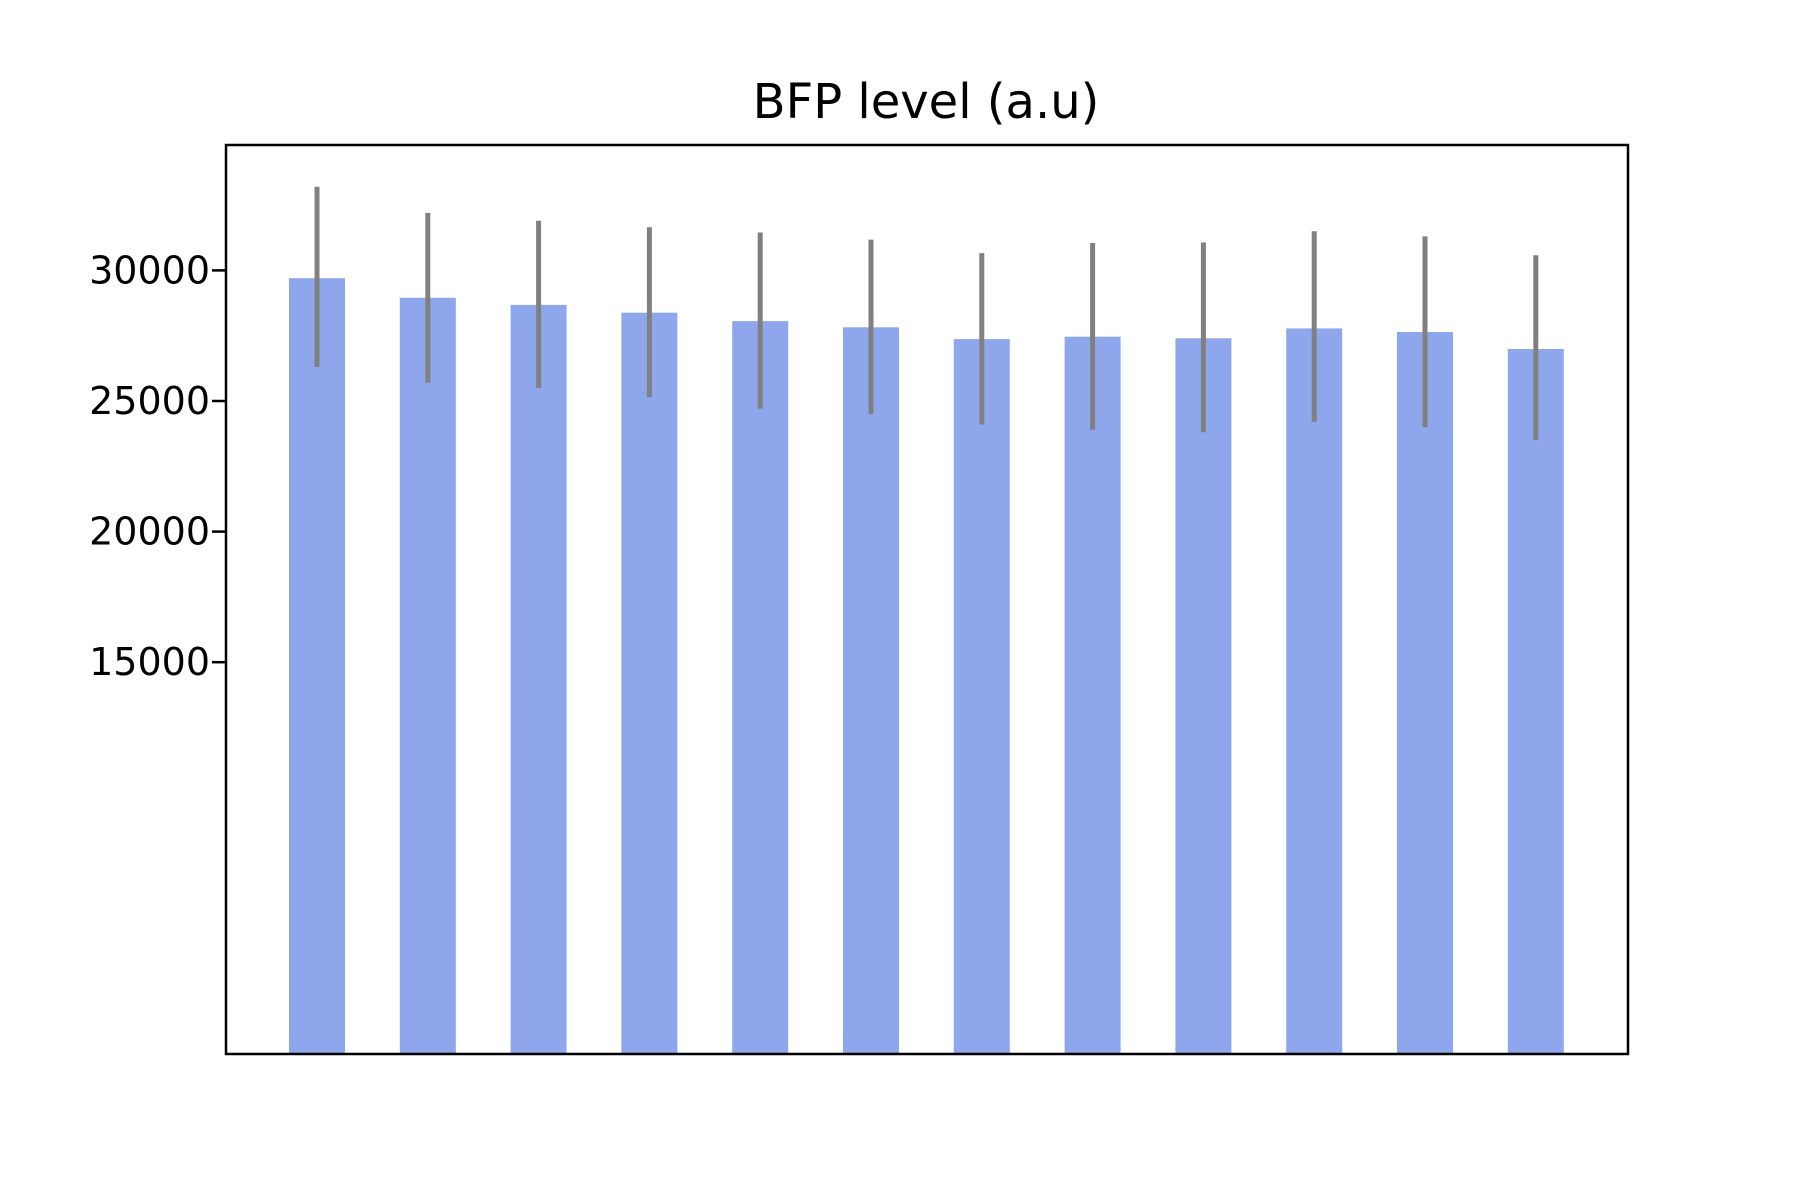 The image size is (1800, 1200). I want to click on y-tick-label-30000: 30000, so click(149, 270).